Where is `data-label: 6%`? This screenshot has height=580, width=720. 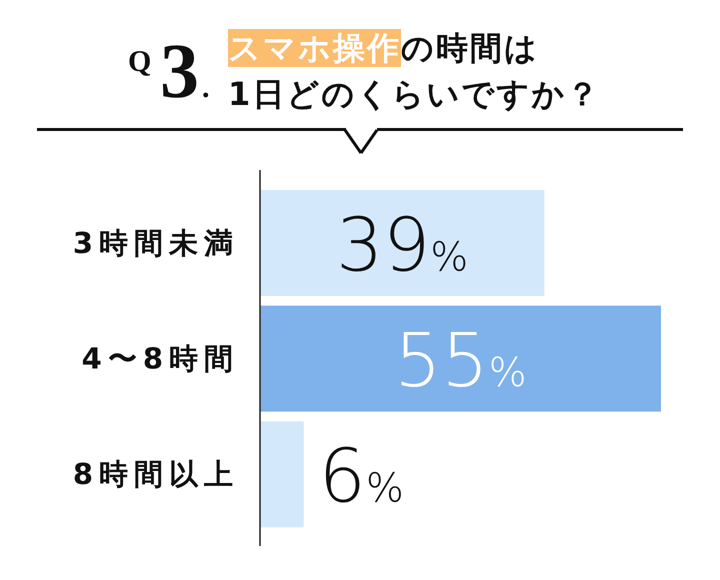 data-label: 6% is located at coordinates (361, 477).